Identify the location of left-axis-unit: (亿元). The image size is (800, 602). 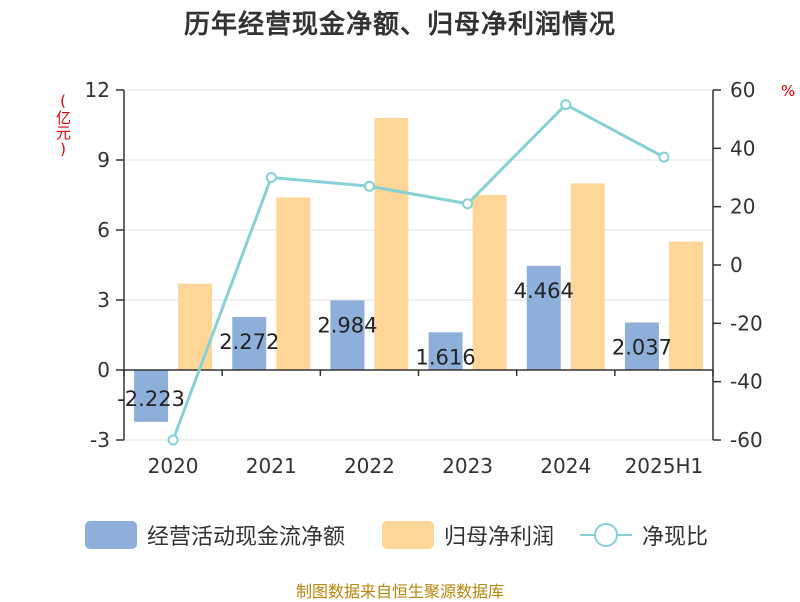
(63, 125).